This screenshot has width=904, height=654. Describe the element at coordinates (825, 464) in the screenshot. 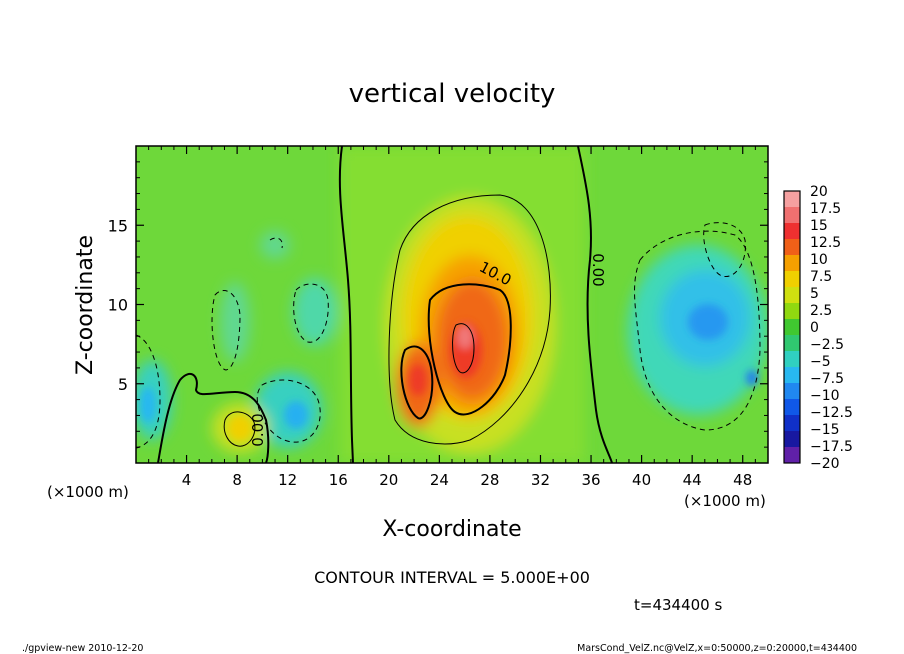

I see `colorbar-label: −20` at that location.